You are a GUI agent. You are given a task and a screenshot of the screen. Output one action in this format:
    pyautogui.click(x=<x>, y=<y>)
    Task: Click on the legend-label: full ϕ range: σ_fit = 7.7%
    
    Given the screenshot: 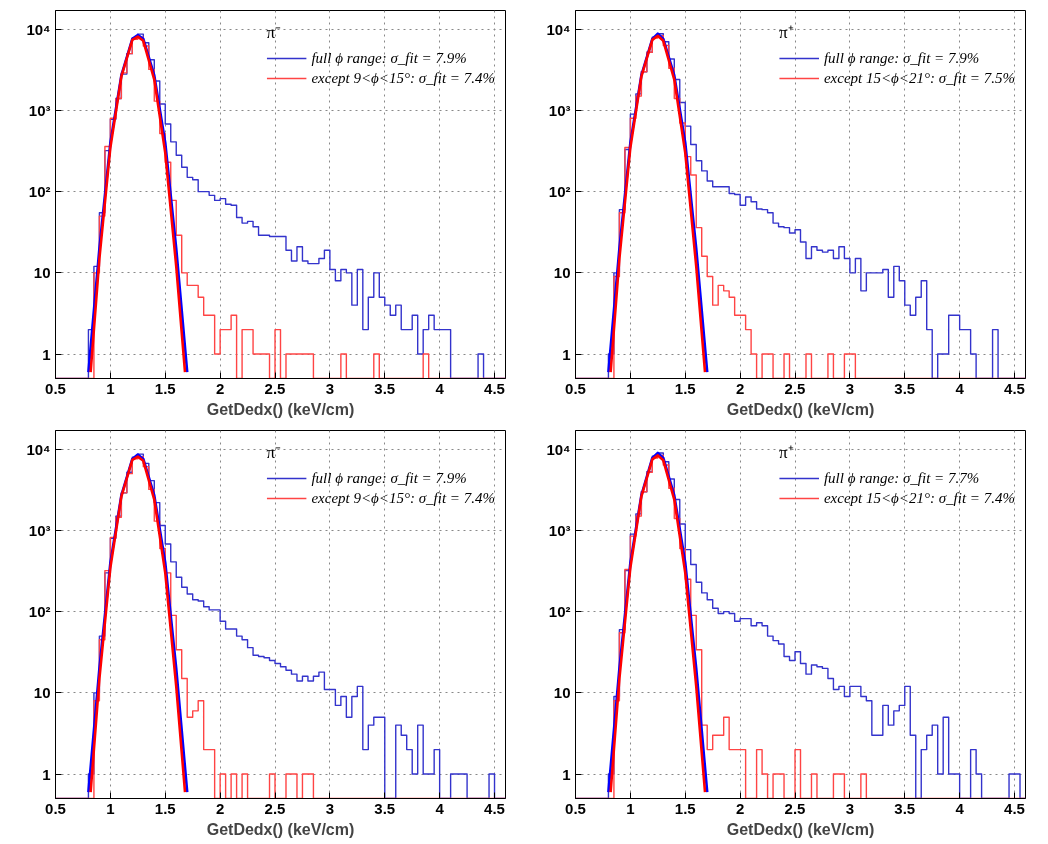 What is the action you would take?
    pyautogui.click(x=901, y=478)
    